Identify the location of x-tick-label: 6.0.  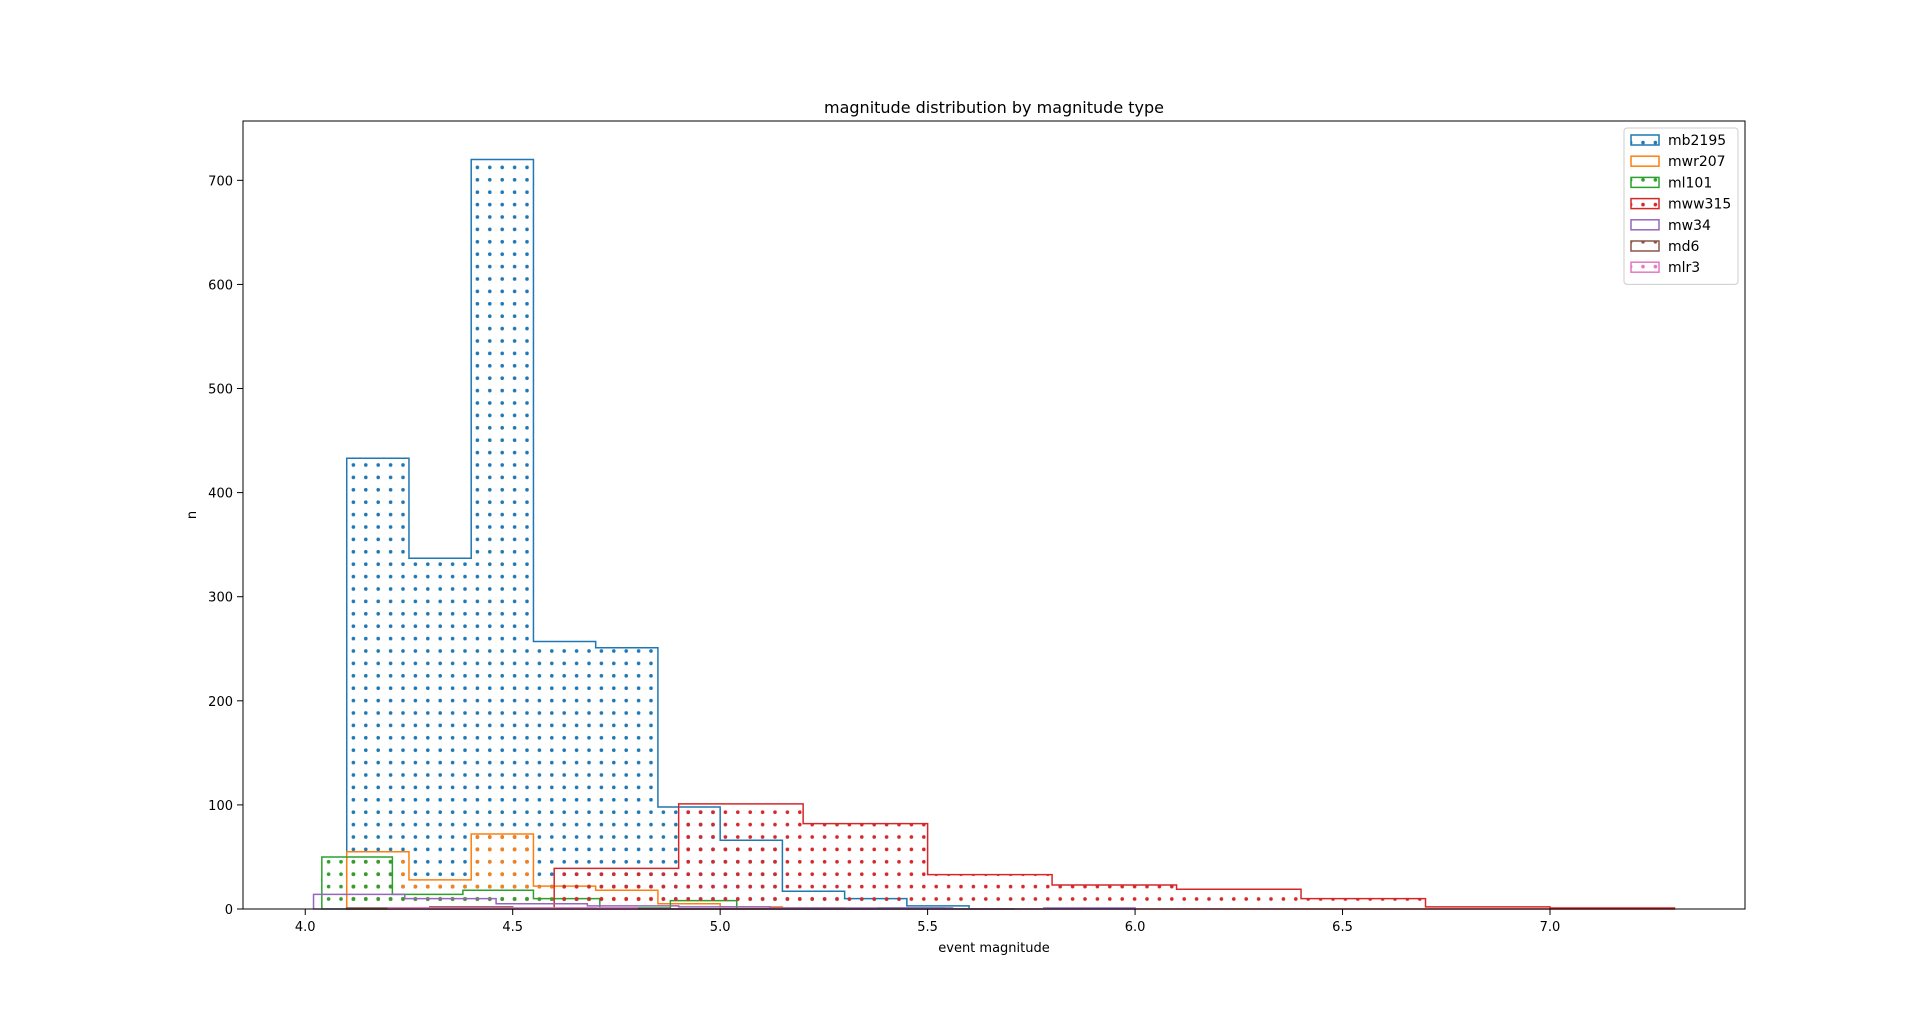
(1135, 927).